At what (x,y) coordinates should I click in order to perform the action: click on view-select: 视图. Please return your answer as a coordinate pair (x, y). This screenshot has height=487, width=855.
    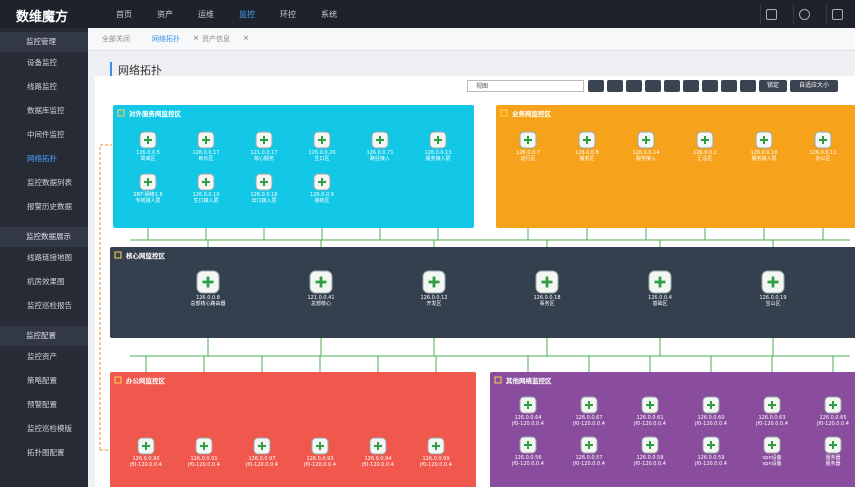
    Looking at the image, I should click on (525, 86).